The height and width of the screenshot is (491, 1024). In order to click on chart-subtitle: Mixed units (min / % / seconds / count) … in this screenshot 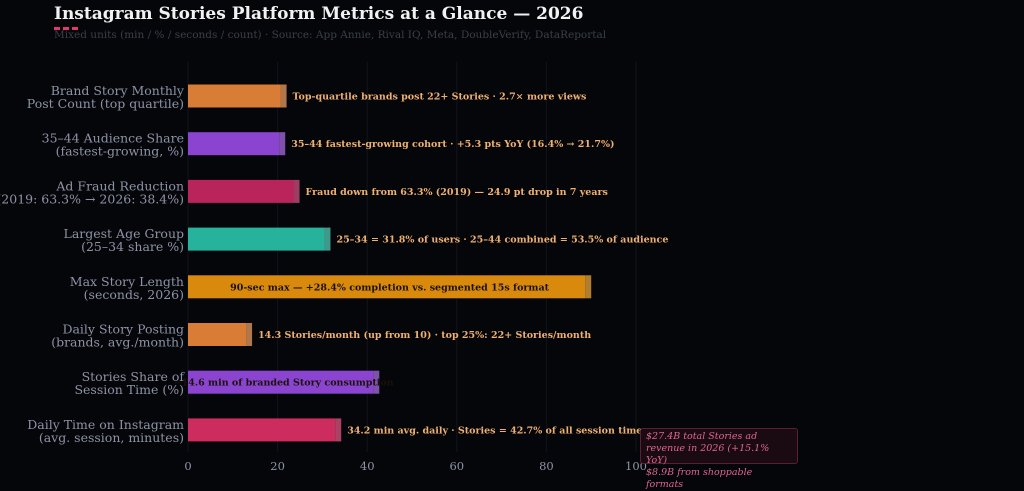, I will do `click(330, 35)`.